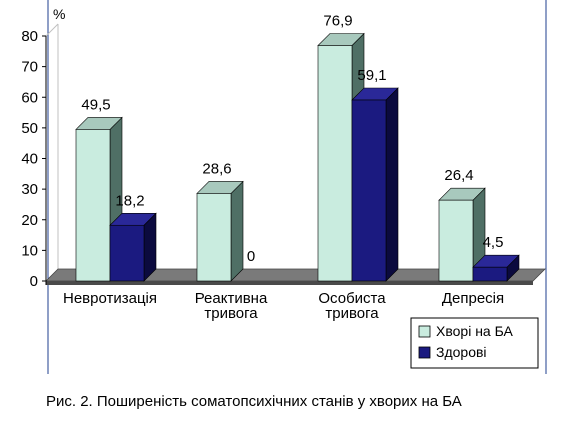 The image size is (570, 431). I want to click on y-tick-label: 60, so click(29, 97).